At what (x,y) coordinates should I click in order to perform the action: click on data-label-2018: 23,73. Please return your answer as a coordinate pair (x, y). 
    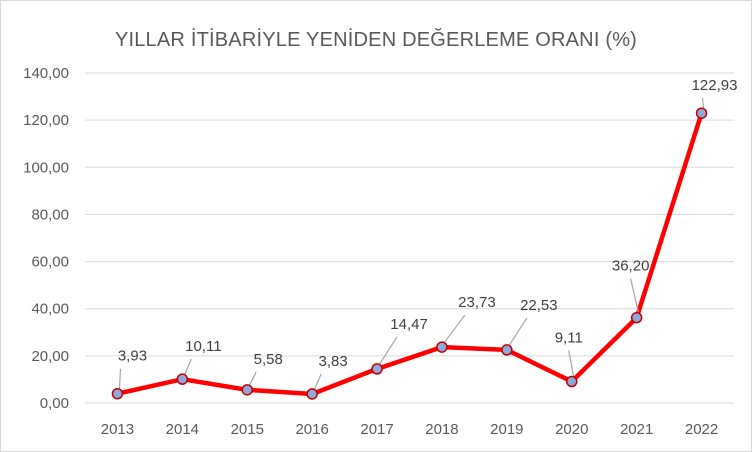
    Looking at the image, I should click on (477, 302).